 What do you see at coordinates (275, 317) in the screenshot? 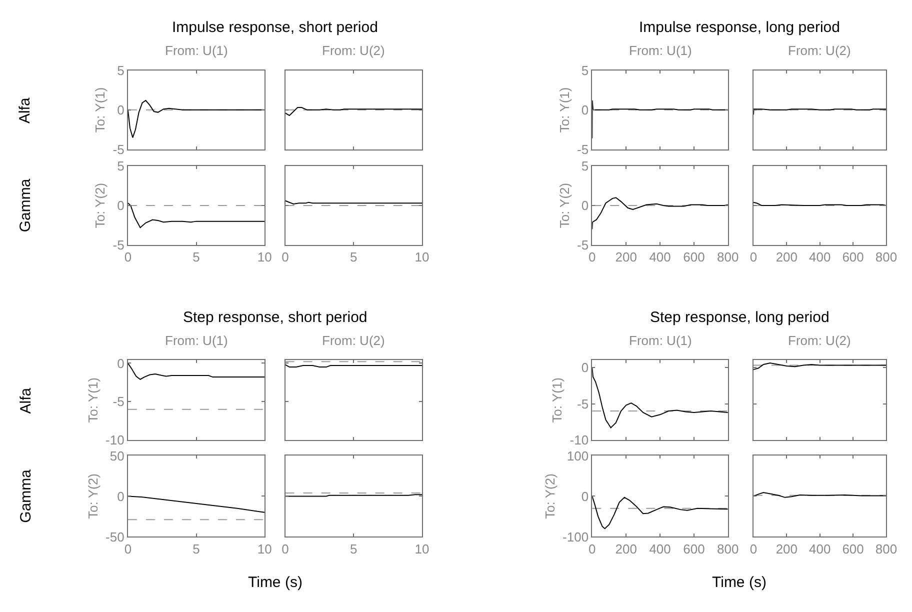
I see `chart-title: Step response, short period` at bounding box center [275, 317].